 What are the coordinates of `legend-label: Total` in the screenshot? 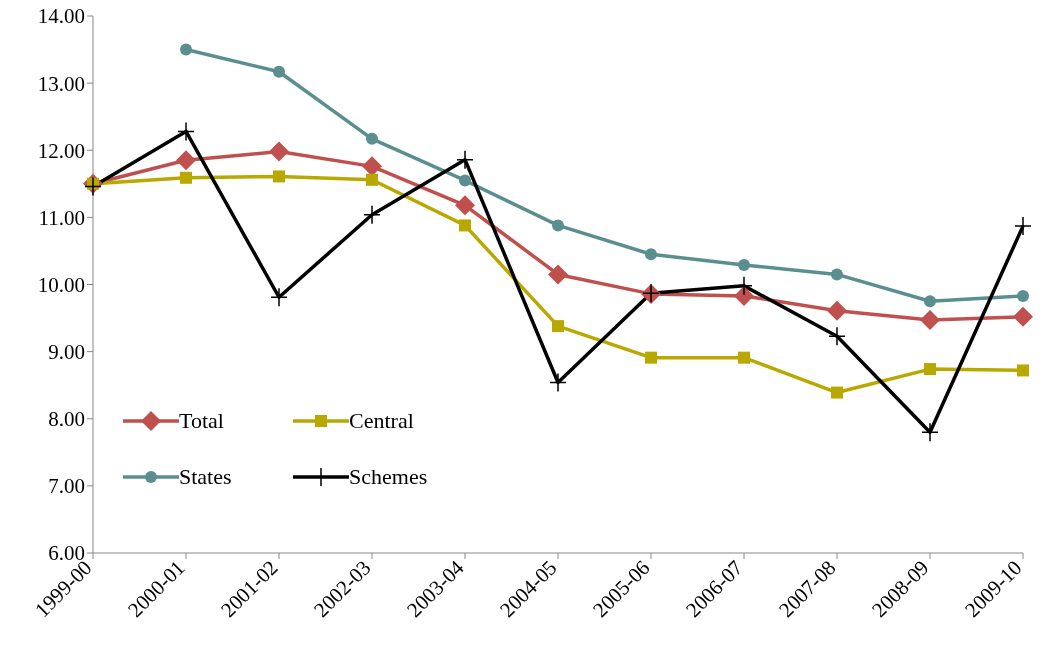 It's located at (201, 421).